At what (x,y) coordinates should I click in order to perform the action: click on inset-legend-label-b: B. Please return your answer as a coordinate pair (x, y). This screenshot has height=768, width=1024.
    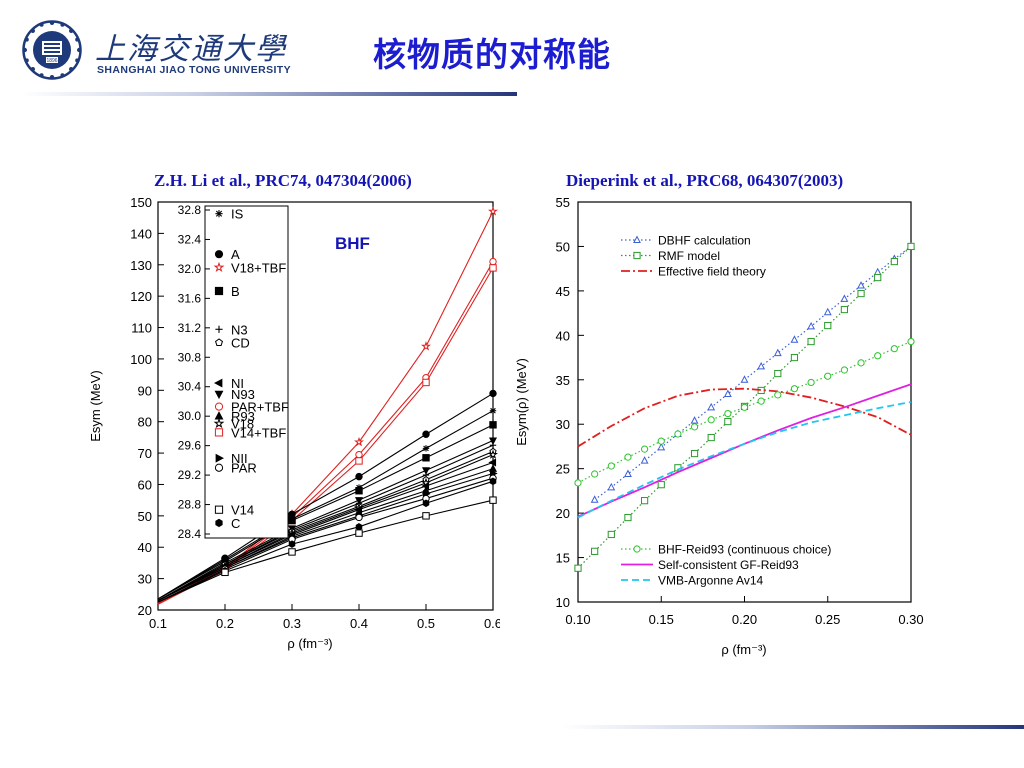
    Looking at the image, I should click on (235, 291).